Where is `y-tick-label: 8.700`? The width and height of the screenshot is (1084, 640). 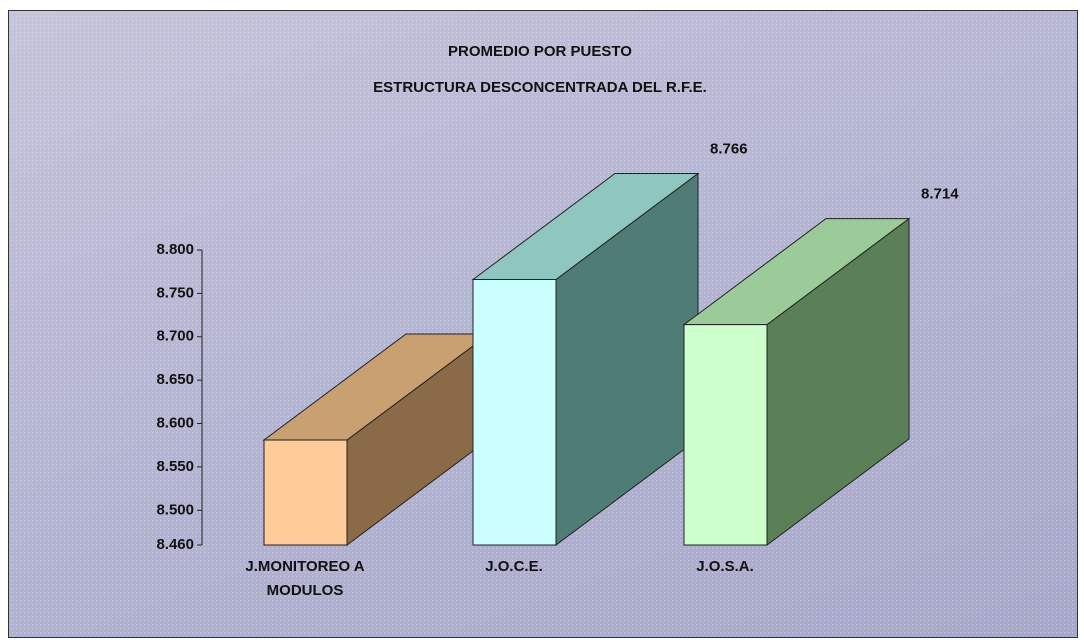
y-tick-label: 8.700 is located at coordinates (175, 336).